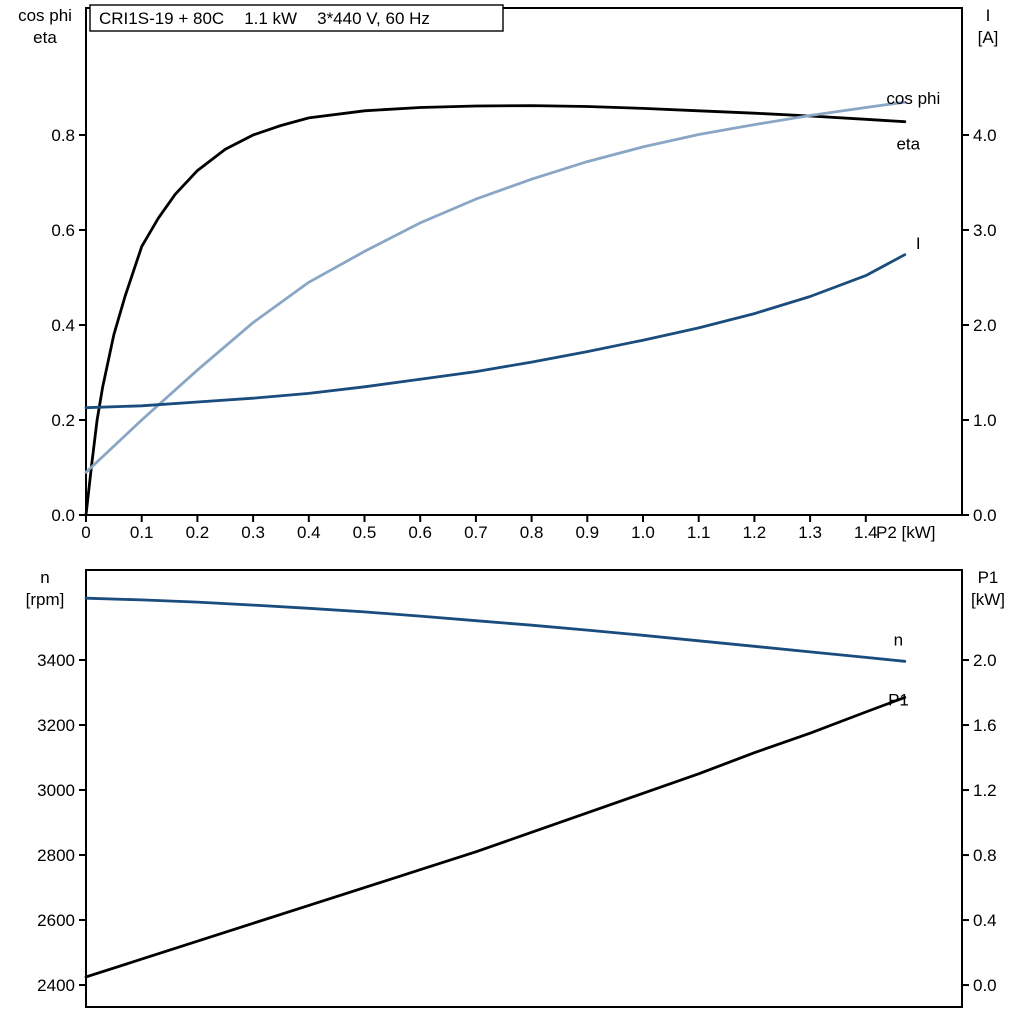  I want to click on right-axis-title: [kW], so click(988, 599).